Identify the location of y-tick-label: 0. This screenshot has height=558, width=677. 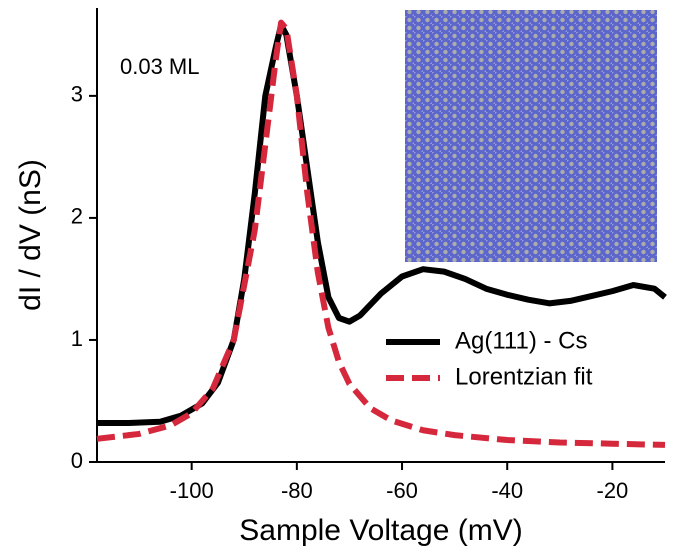
(77, 460).